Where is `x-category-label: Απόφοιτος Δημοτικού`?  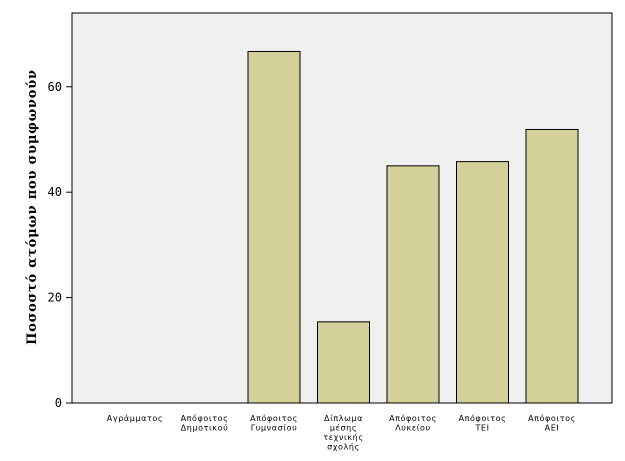
x-category-label: Απόφοιτος Δημοτικού is located at coordinates (205, 423).